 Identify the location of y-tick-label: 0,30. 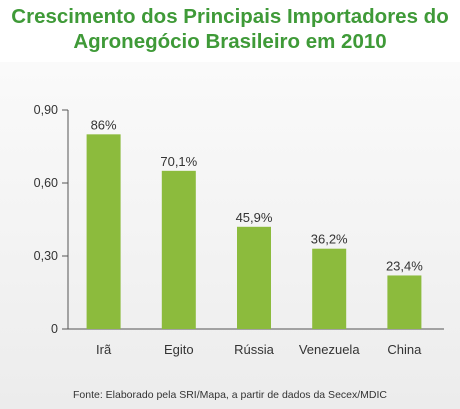
(46, 256).